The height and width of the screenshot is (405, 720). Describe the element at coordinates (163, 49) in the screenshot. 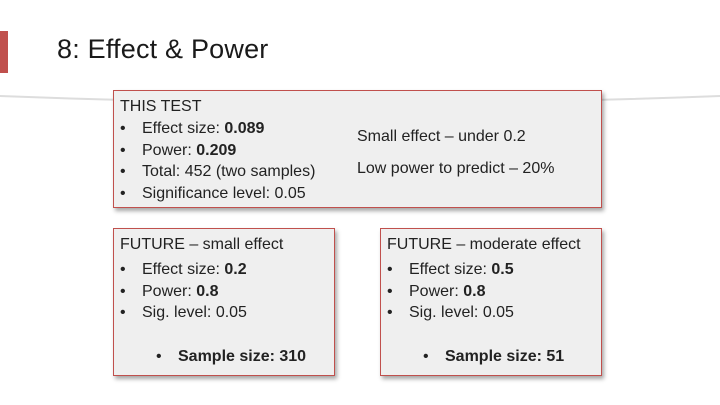

I see `slide-title: 8: Effect & Power` at that location.